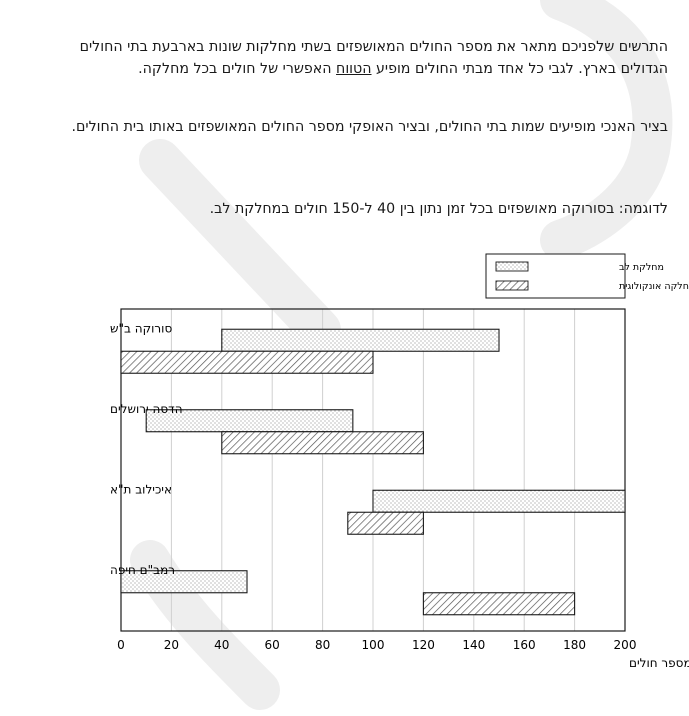 Image resolution: width=689 pixels, height=716 pixels. Describe the element at coordinates (659, 663) in the screenshot. I see `x-axis-label: מספר חולים` at that location.